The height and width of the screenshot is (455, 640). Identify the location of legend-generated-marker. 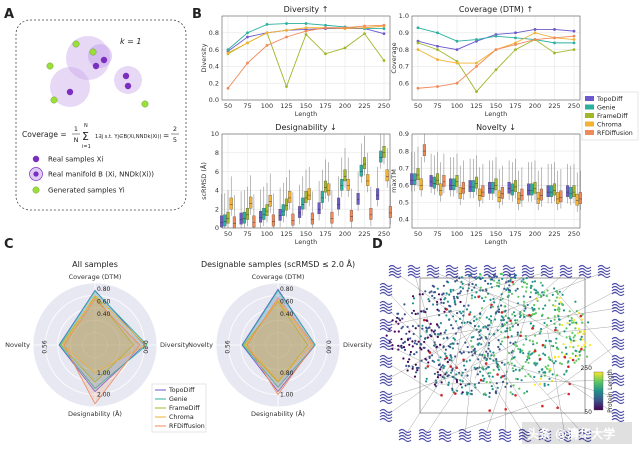
(36, 190).